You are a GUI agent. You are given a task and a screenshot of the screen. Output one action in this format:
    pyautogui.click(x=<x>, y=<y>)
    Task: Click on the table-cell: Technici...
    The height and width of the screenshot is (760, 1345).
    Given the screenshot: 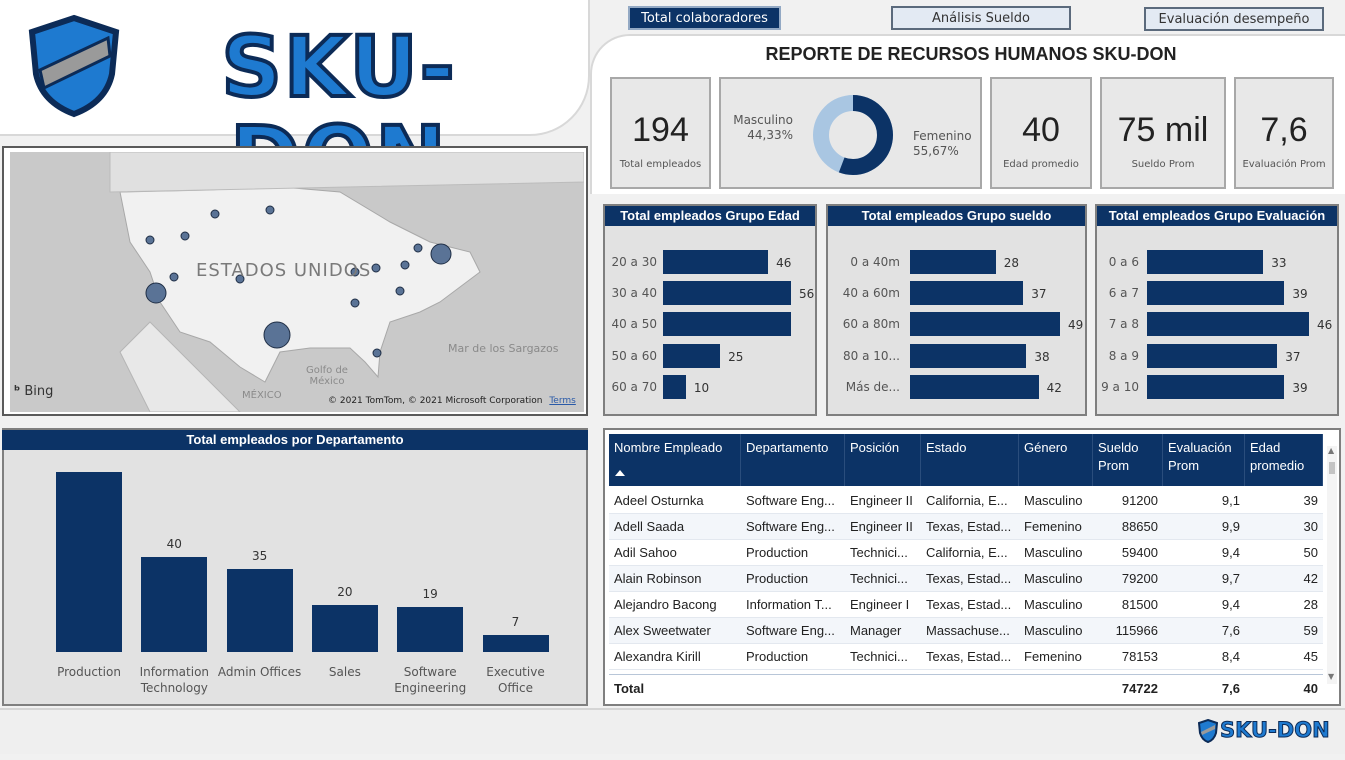 What is the action you would take?
    pyautogui.click(x=879, y=552)
    